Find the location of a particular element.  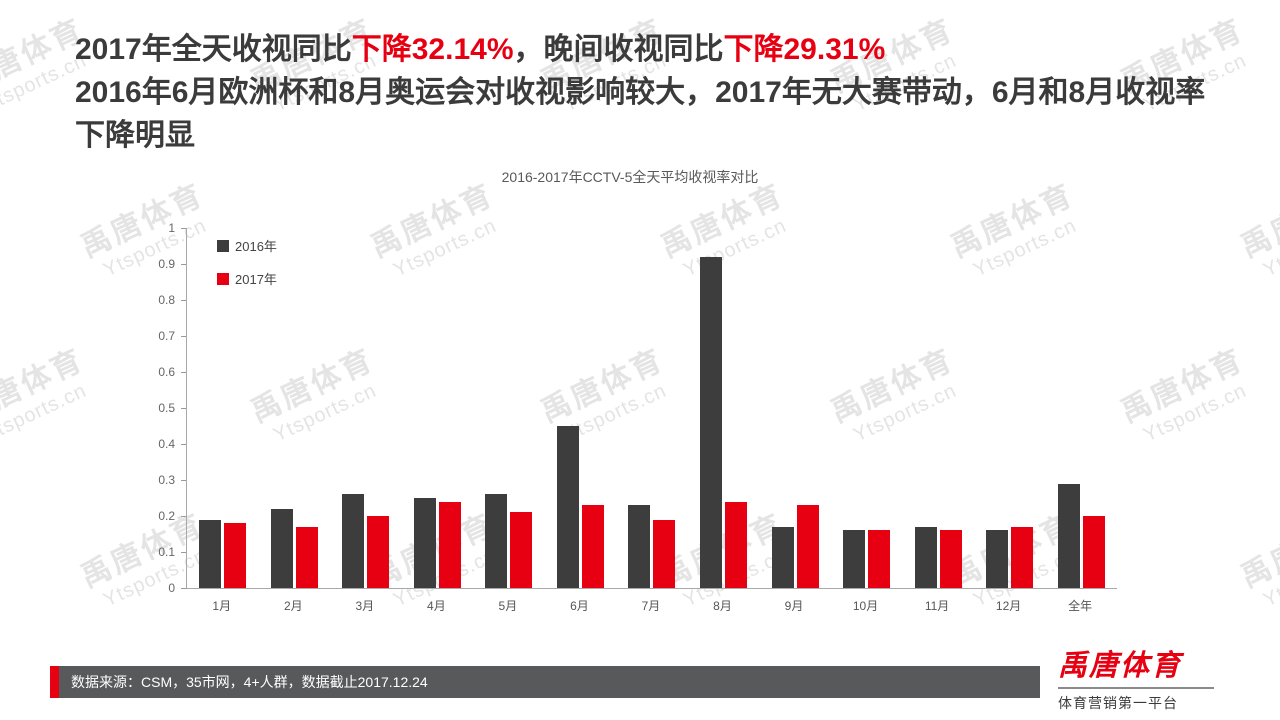

x-tick-label: 5月 is located at coordinates (508, 606).